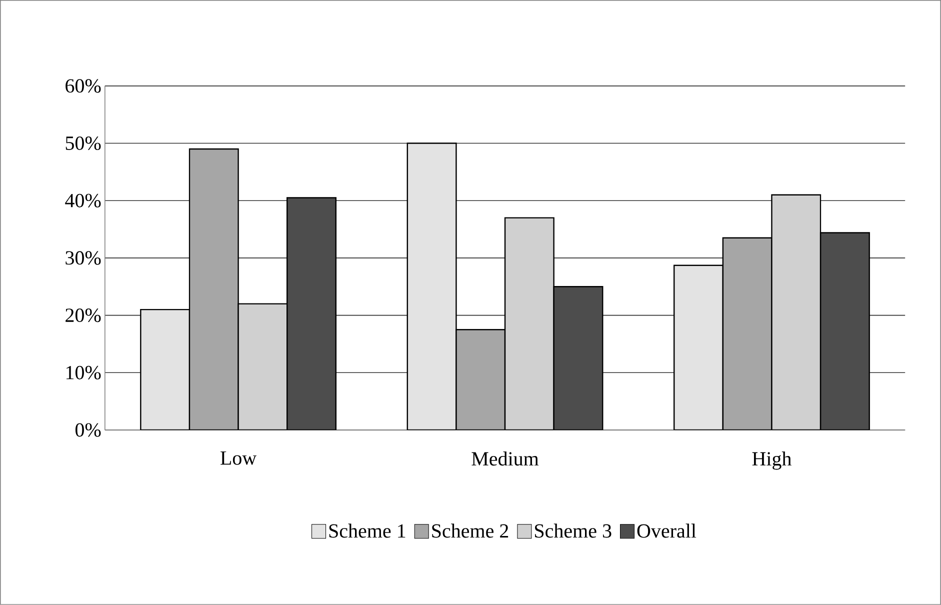  I want to click on y-tick-label: 30%, so click(83, 258).